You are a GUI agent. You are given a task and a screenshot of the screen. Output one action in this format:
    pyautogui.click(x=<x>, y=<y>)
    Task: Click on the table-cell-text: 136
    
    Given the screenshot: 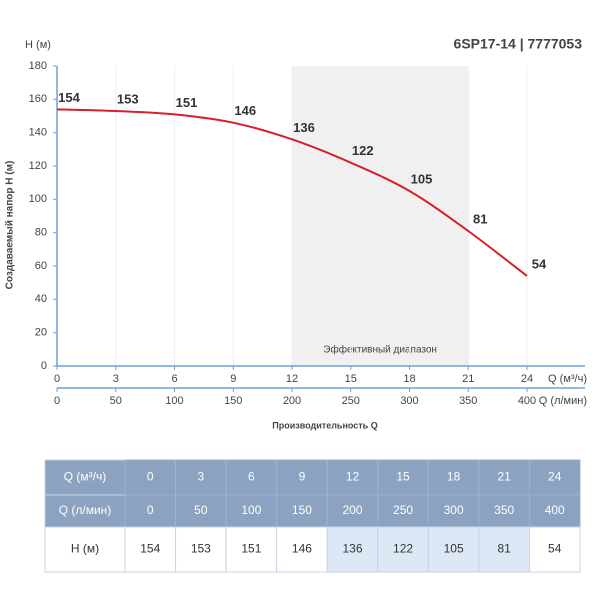 What is the action you would take?
    pyautogui.click(x=352, y=549)
    